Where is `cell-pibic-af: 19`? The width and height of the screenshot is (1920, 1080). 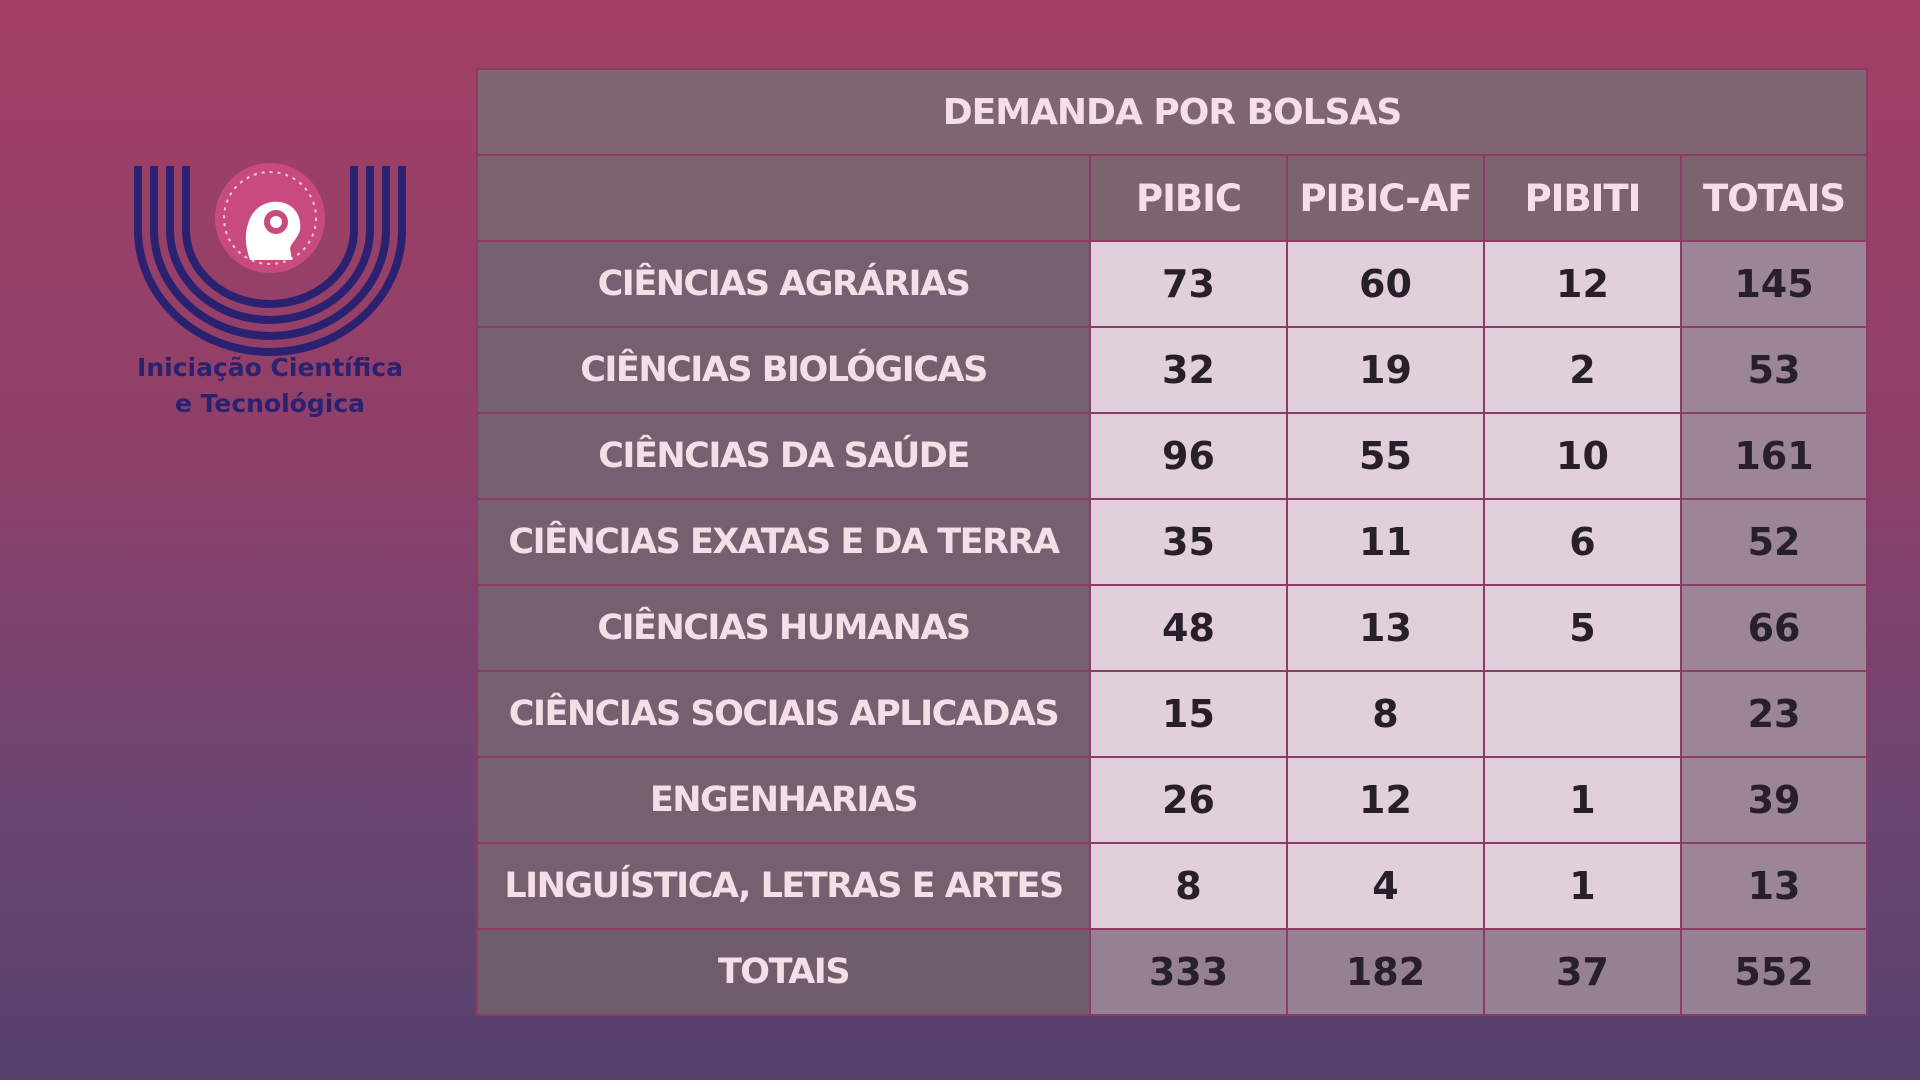
cell-pibic-af: 19 is located at coordinates (1385, 370).